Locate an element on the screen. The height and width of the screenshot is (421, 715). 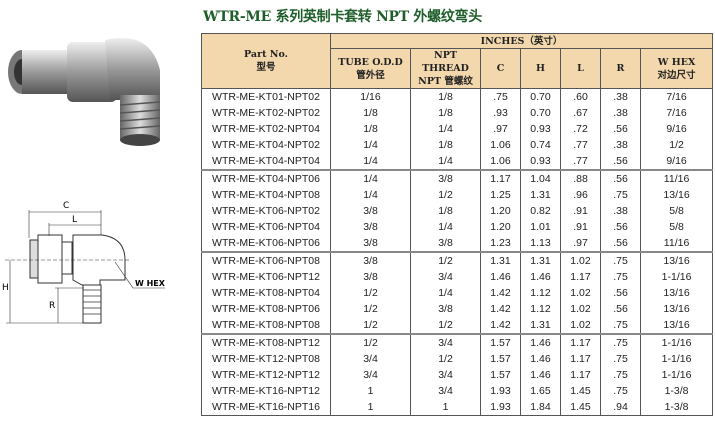
c-cell: 1.93 is located at coordinates (500, 407).